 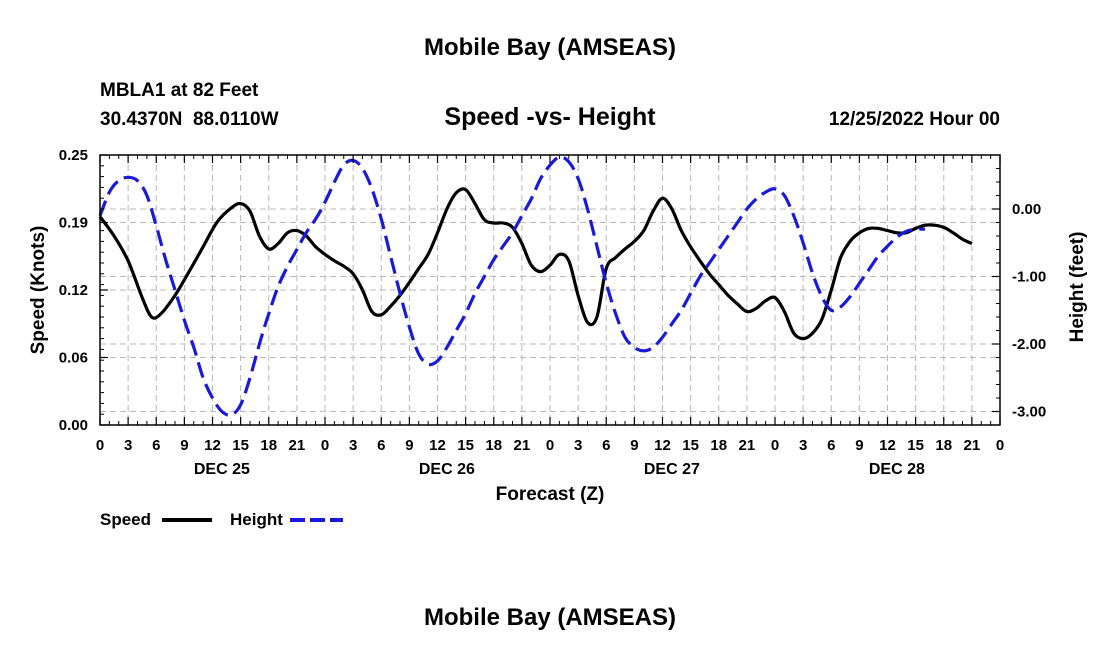 I want to click on y-axis-label: Speed (Knots), so click(x=38, y=290).